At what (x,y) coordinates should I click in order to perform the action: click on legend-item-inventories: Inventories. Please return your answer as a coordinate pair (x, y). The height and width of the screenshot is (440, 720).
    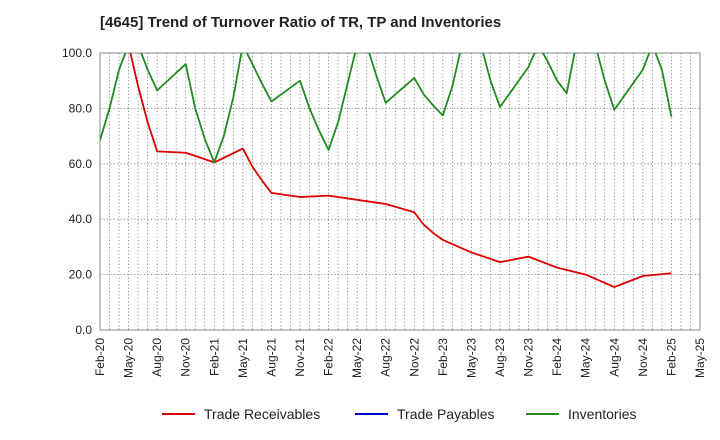
    Looking at the image, I should click on (581, 414).